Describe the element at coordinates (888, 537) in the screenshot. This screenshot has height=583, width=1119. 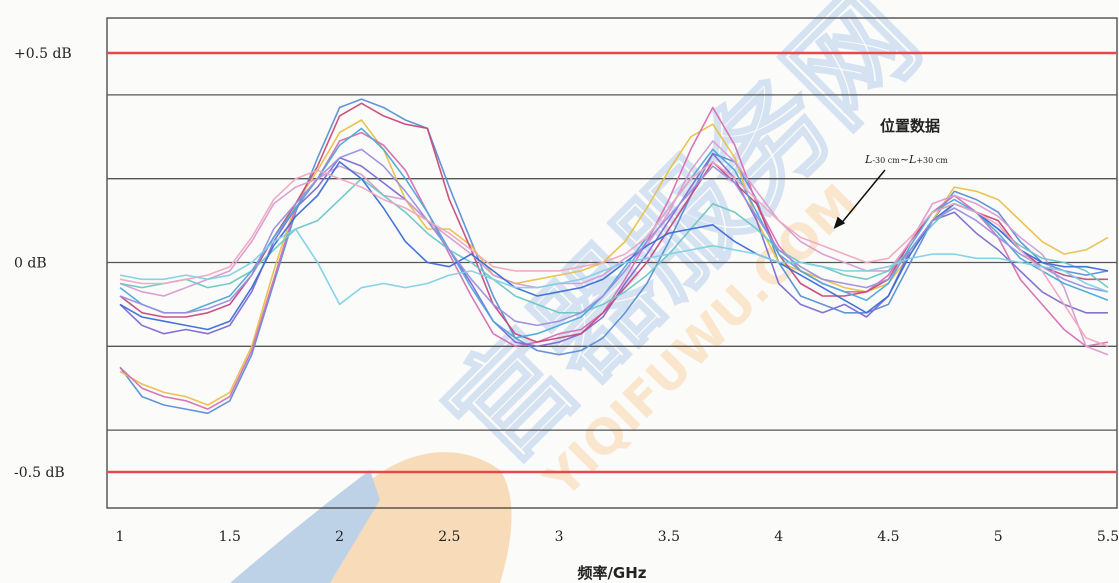
I see `x-tick-label-7: 4.5` at that location.